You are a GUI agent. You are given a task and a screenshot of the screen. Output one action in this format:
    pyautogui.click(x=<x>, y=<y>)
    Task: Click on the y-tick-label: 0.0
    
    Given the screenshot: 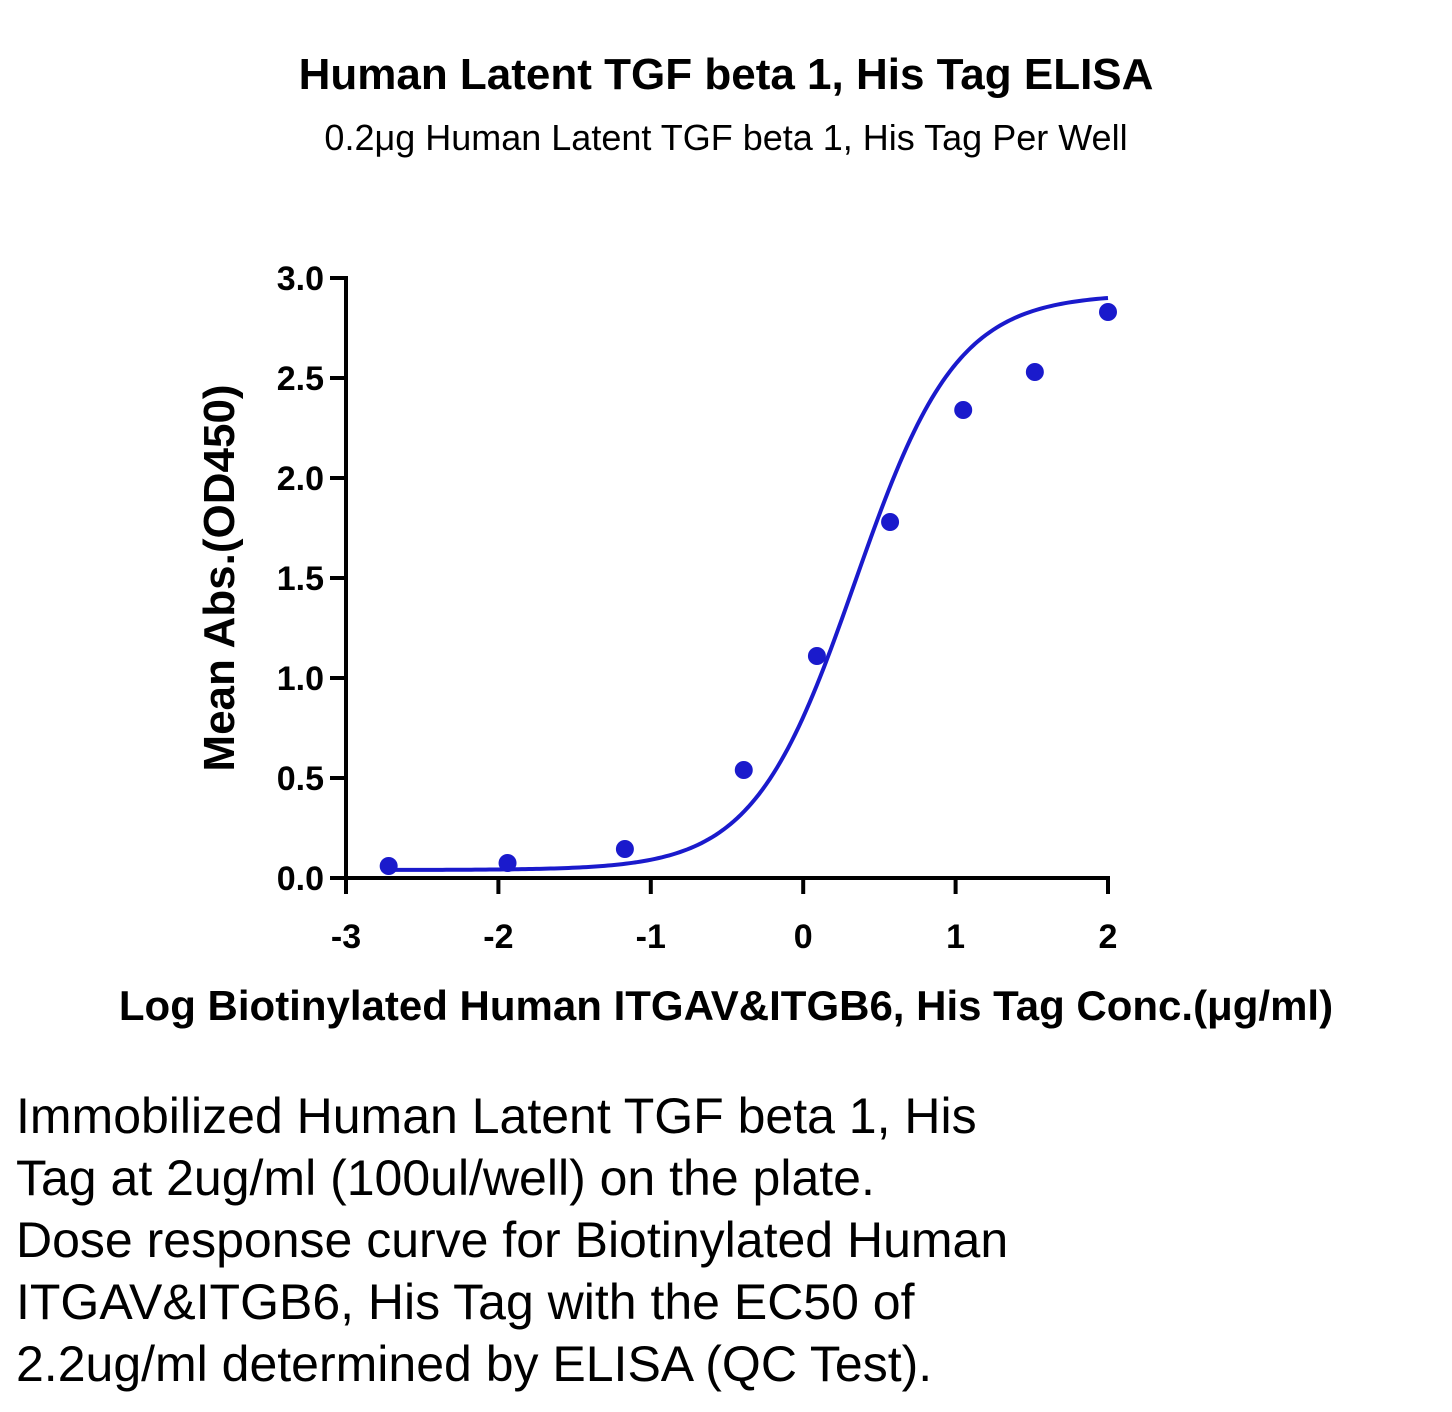 What is the action you would take?
    pyautogui.click(x=300, y=879)
    